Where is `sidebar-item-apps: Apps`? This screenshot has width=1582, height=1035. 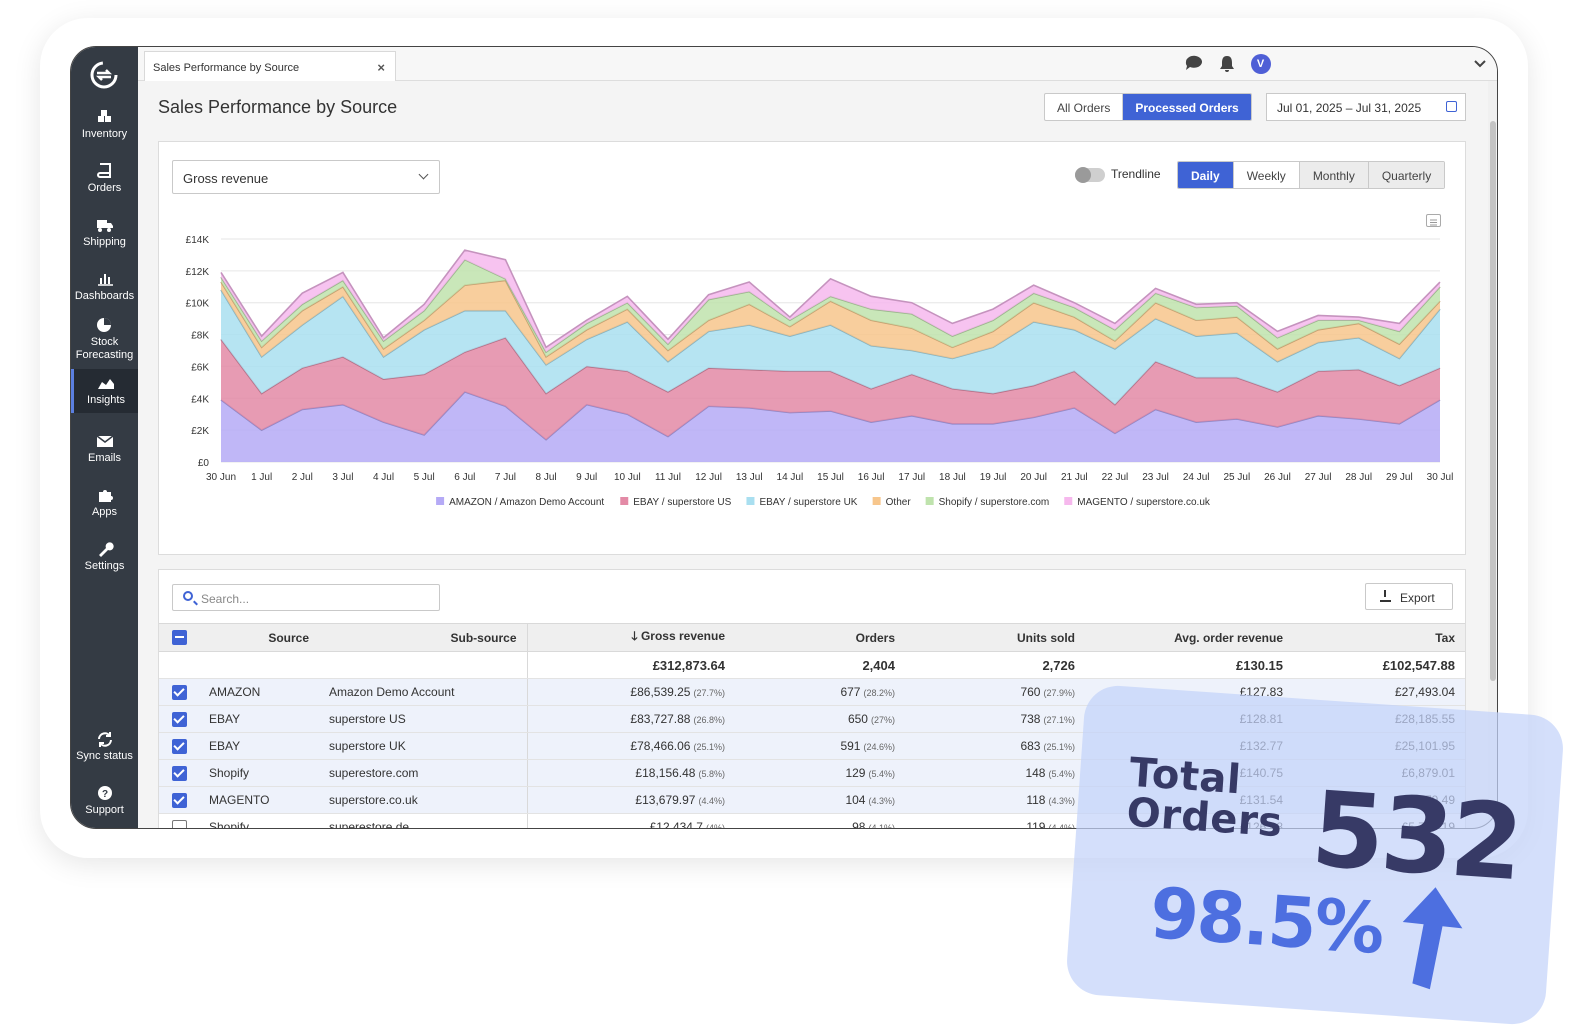 sidebar-item-apps: Apps is located at coordinates (104, 503).